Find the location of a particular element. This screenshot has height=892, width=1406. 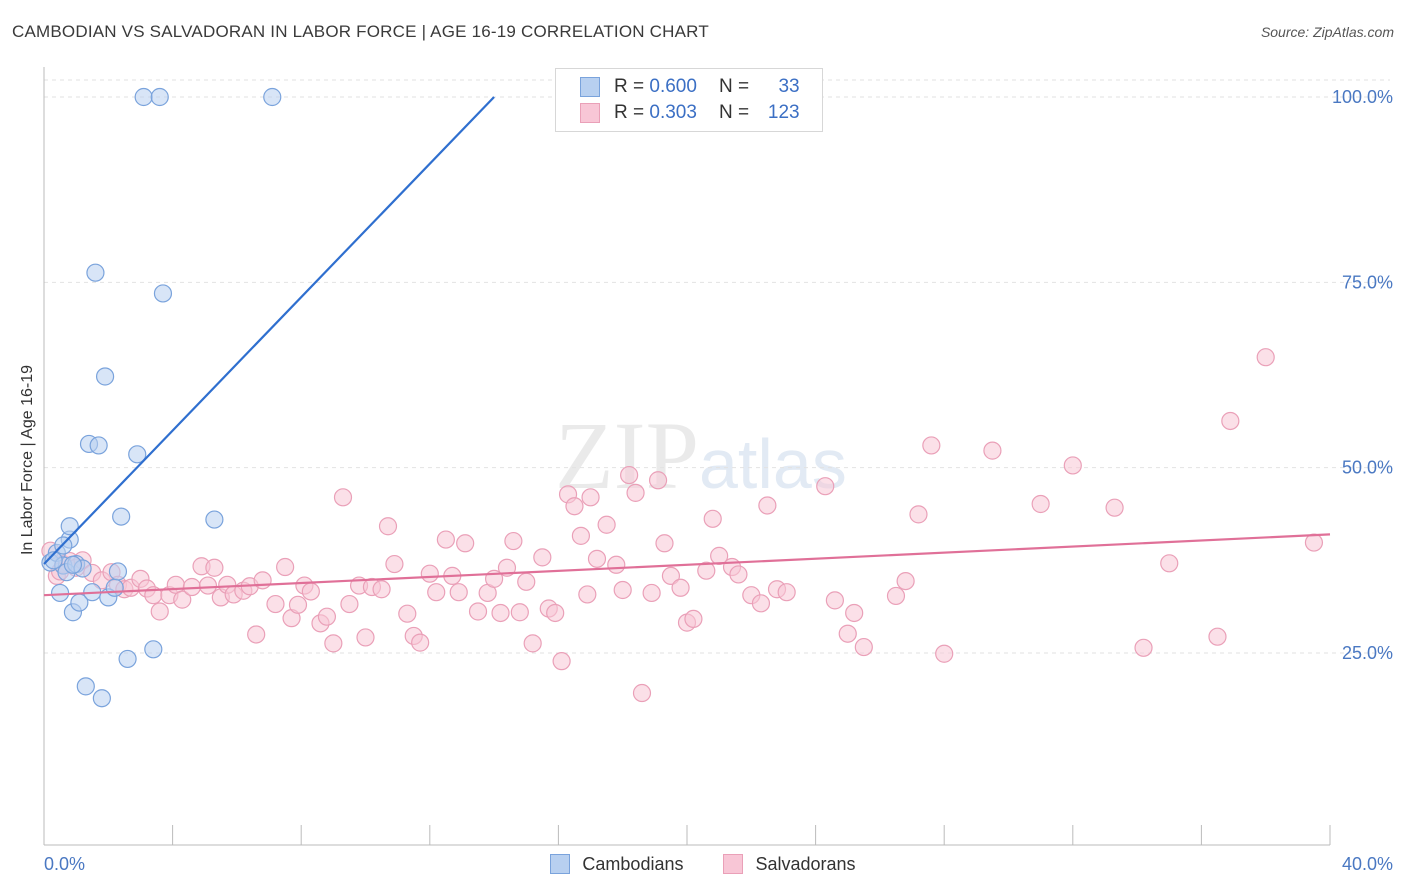

legend-item-salvadorans: Salvadorans is located at coordinates (789, 864).